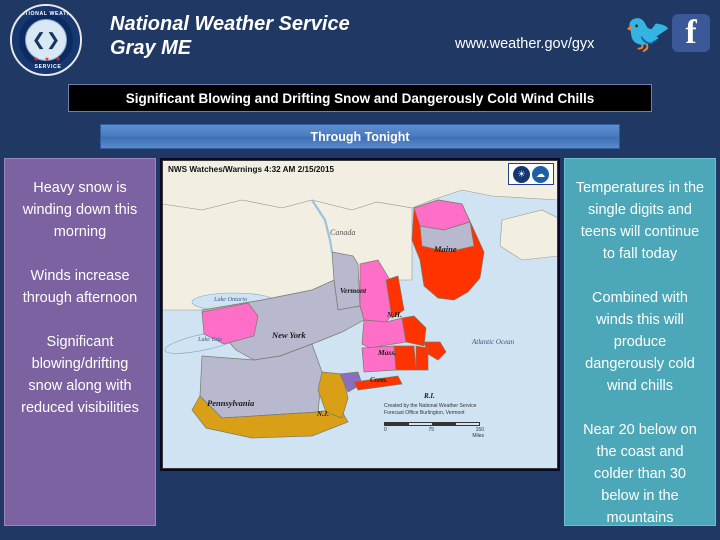 This screenshot has height=540, width=720. What do you see at coordinates (323, 414) in the screenshot?
I see `map-label-new-jersey: N.J.` at bounding box center [323, 414].